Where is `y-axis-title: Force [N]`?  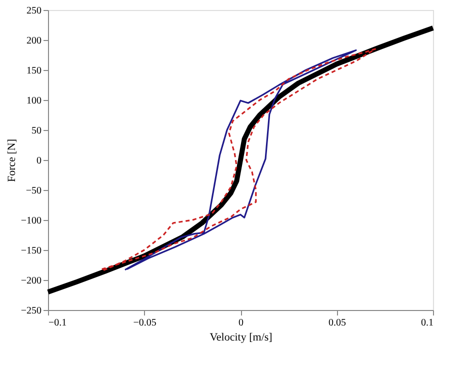 y-axis-title: Force [N] is located at coordinates (12, 160).